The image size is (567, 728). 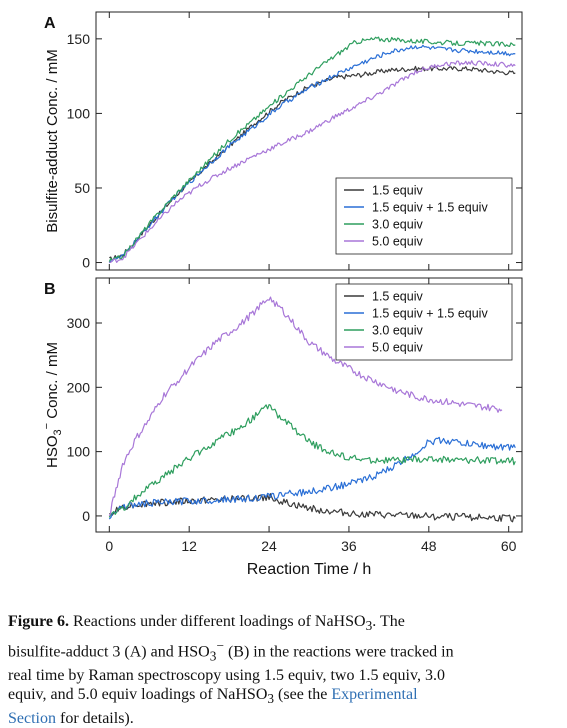 What do you see at coordinates (388, 621) in the screenshot?
I see `caption-line1-tail: . The` at bounding box center [388, 621].